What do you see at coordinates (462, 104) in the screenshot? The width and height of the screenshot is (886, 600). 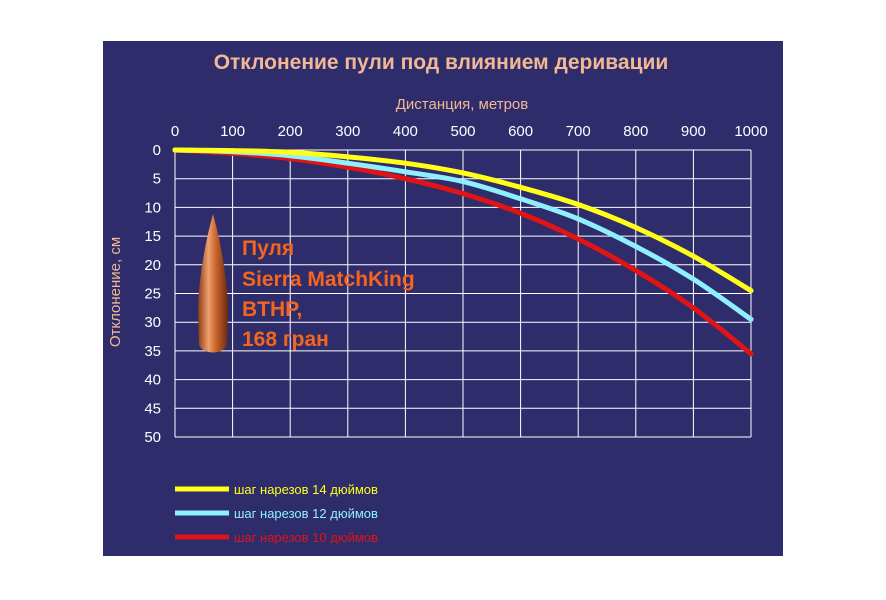 I see `x-axis-label: Дистанция, метров` at bounding box center [462, 104].